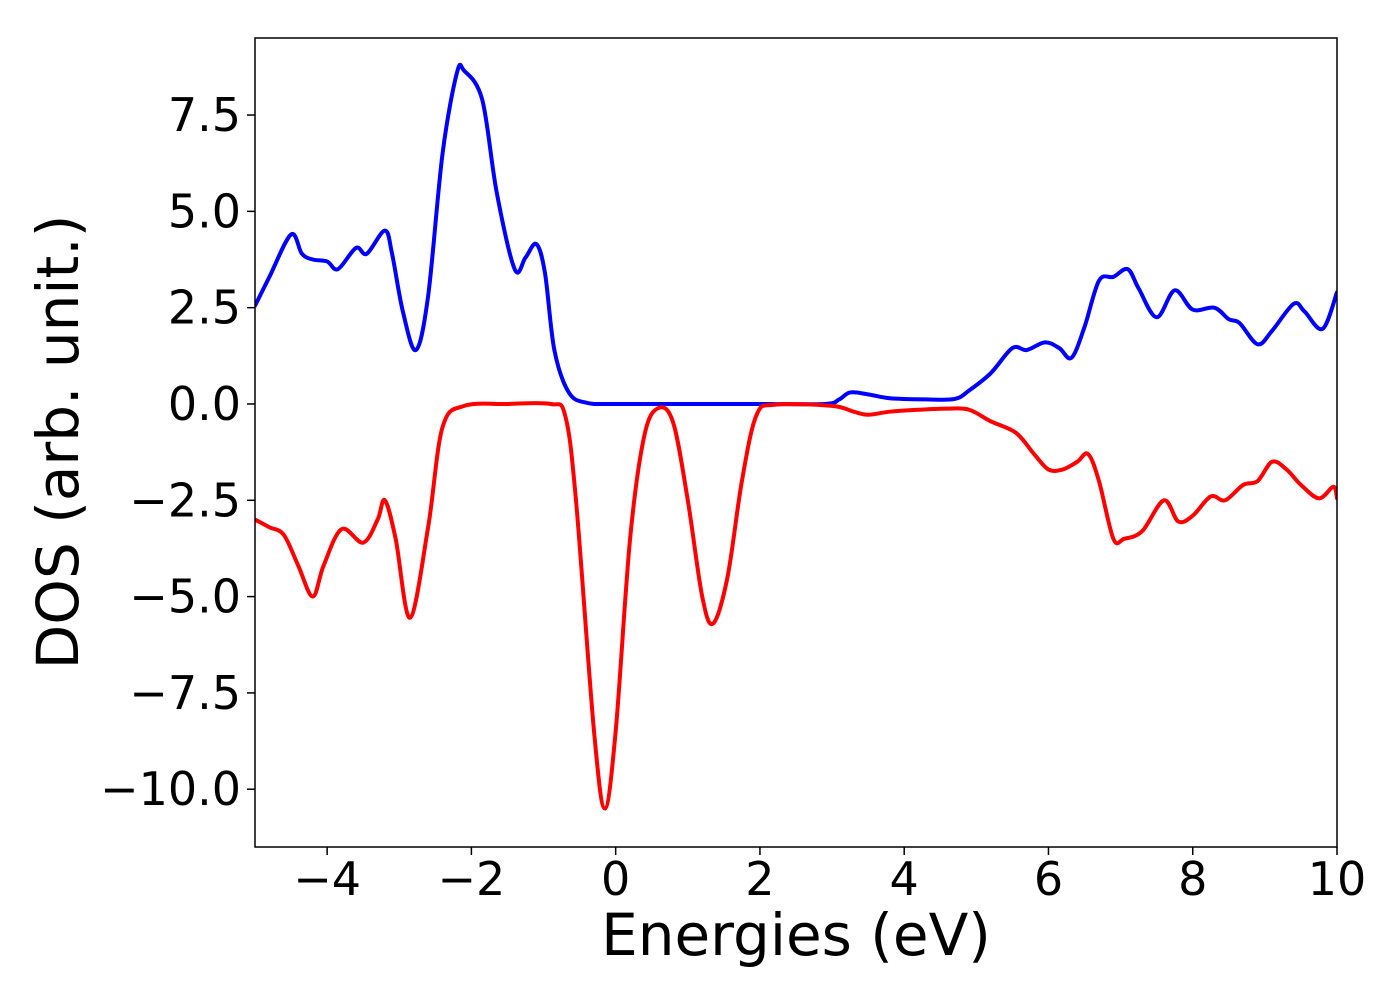  Describe the element at coordinates (1337, 879) in the screenshot. I see `x-tick-label: 10` at that location.